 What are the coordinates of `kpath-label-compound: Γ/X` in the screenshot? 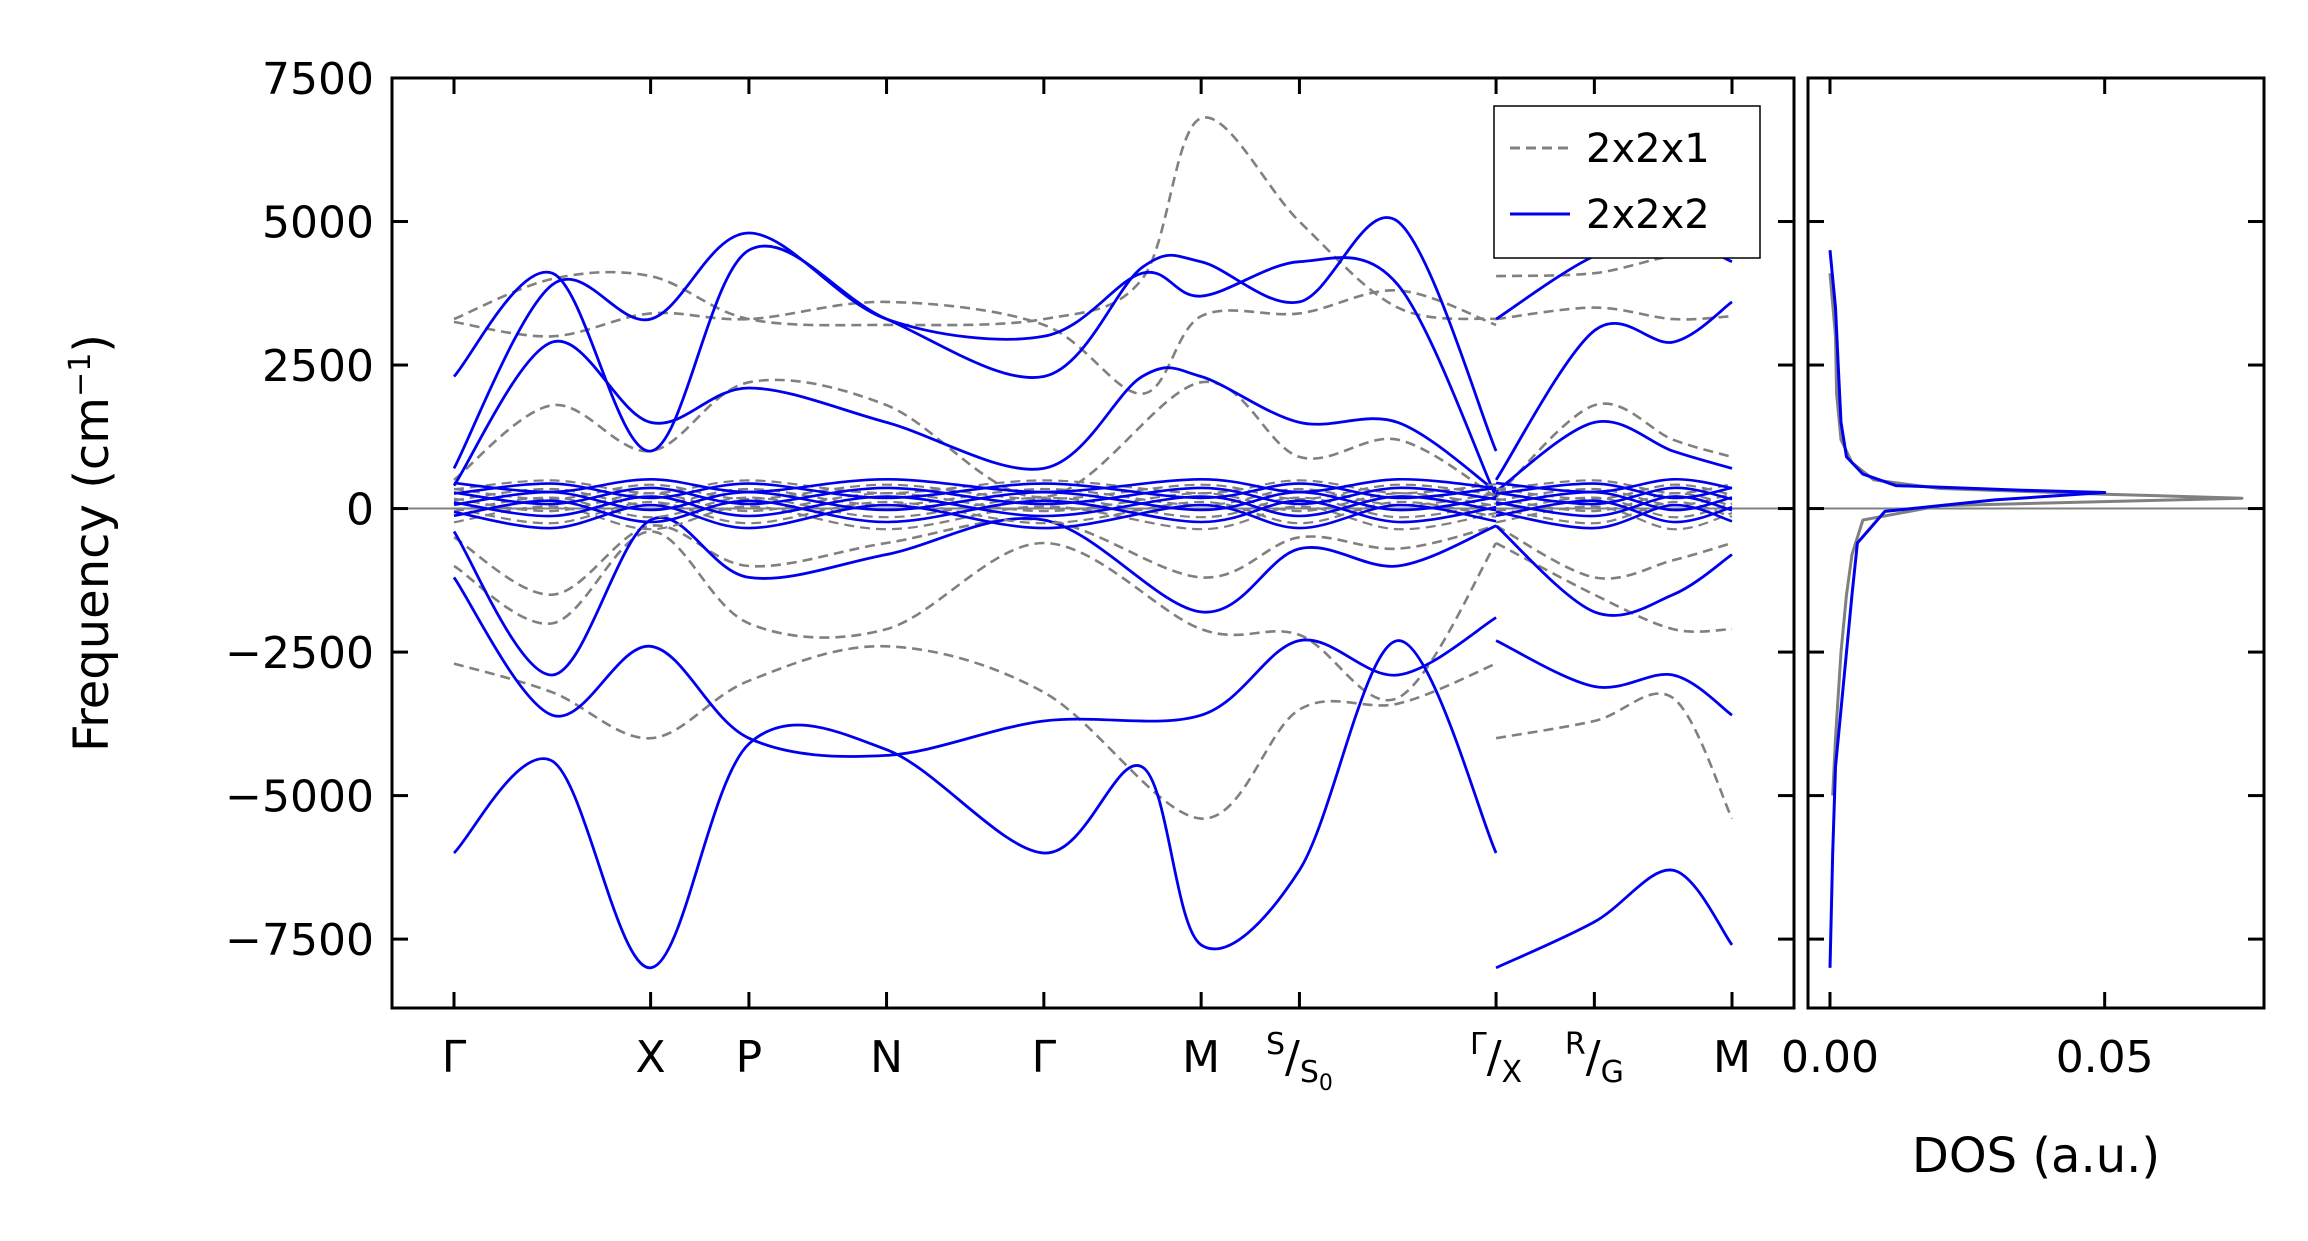 It's located at (1496, 1058).